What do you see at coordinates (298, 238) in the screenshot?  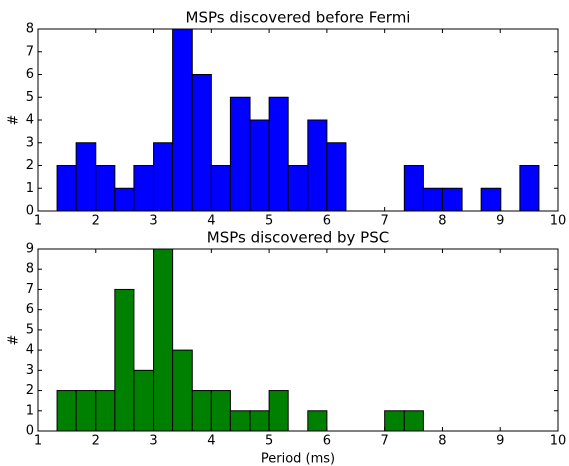 I see `chart-title: MSPs discovered by PSC` at bounding box center [298, 238].